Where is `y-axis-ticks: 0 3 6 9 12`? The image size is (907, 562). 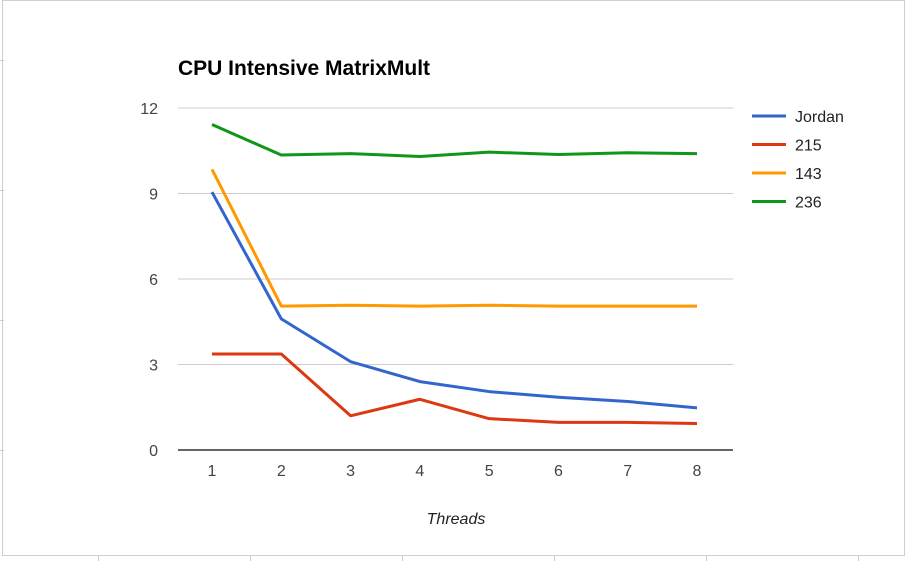 y-axis-ticks: 0 3 6 9 12 is located at coordinates (149, 280).